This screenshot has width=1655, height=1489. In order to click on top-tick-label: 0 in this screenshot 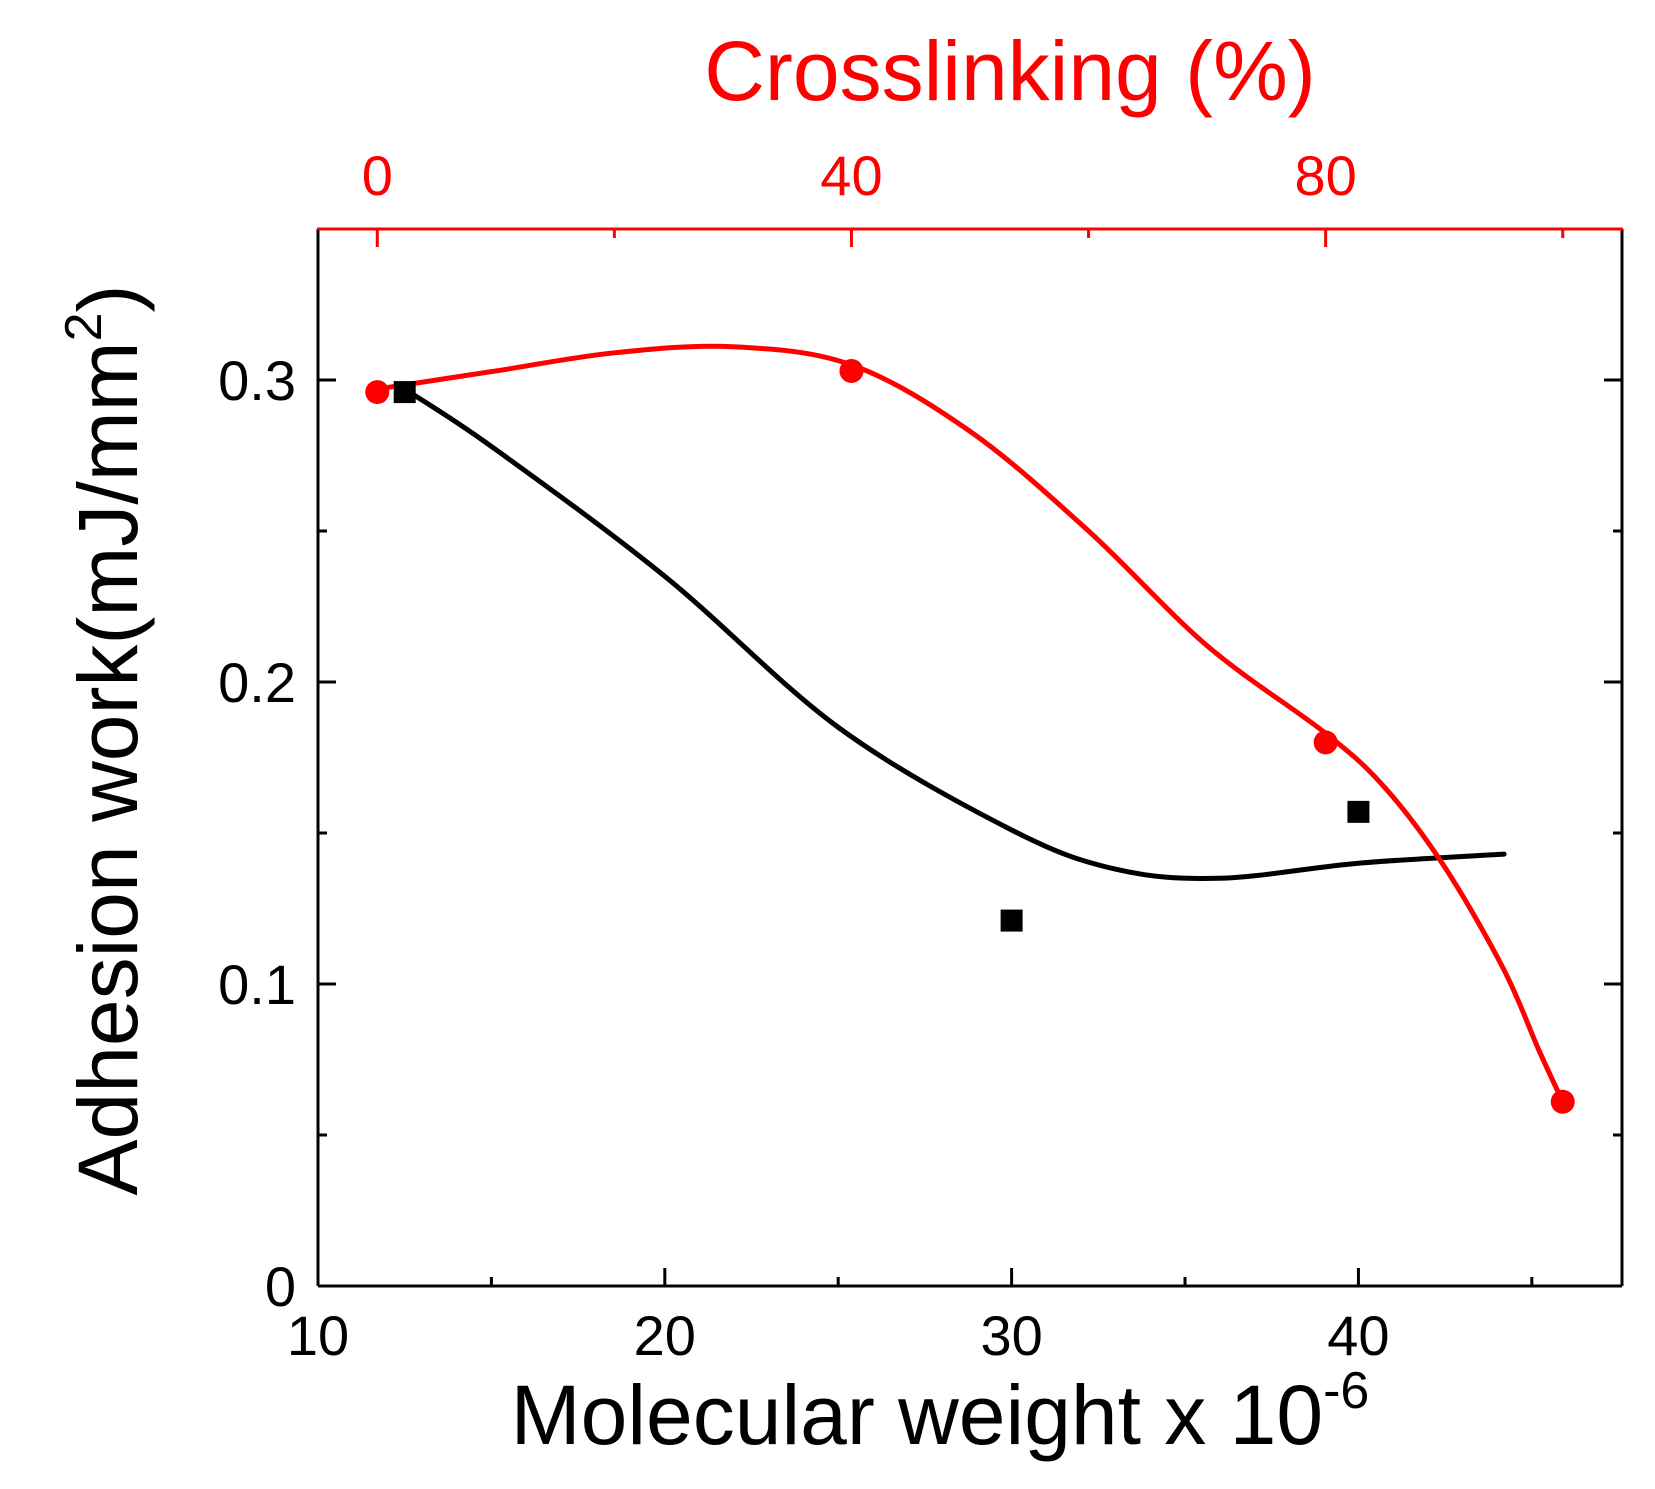, I will do `click(377, 175)`.